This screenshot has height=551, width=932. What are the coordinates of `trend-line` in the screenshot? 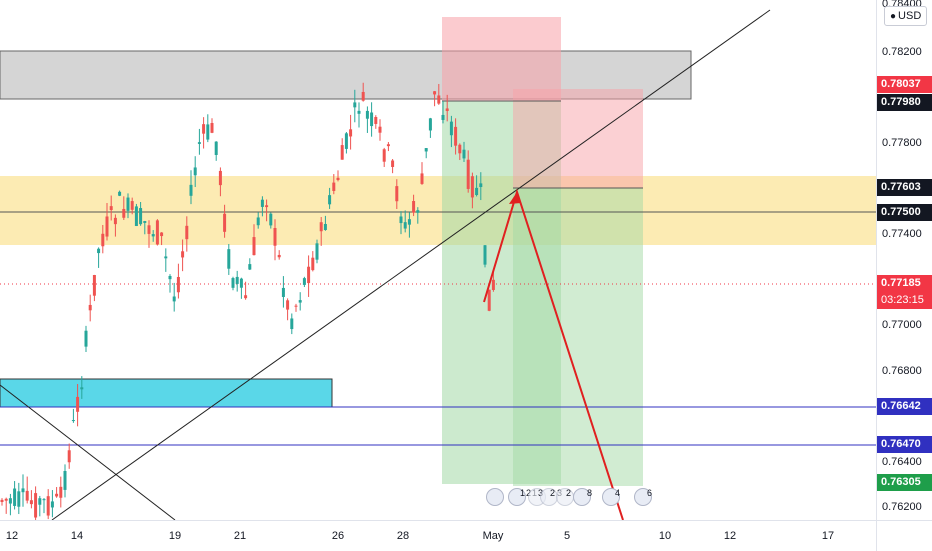 It's located at (88, 452).